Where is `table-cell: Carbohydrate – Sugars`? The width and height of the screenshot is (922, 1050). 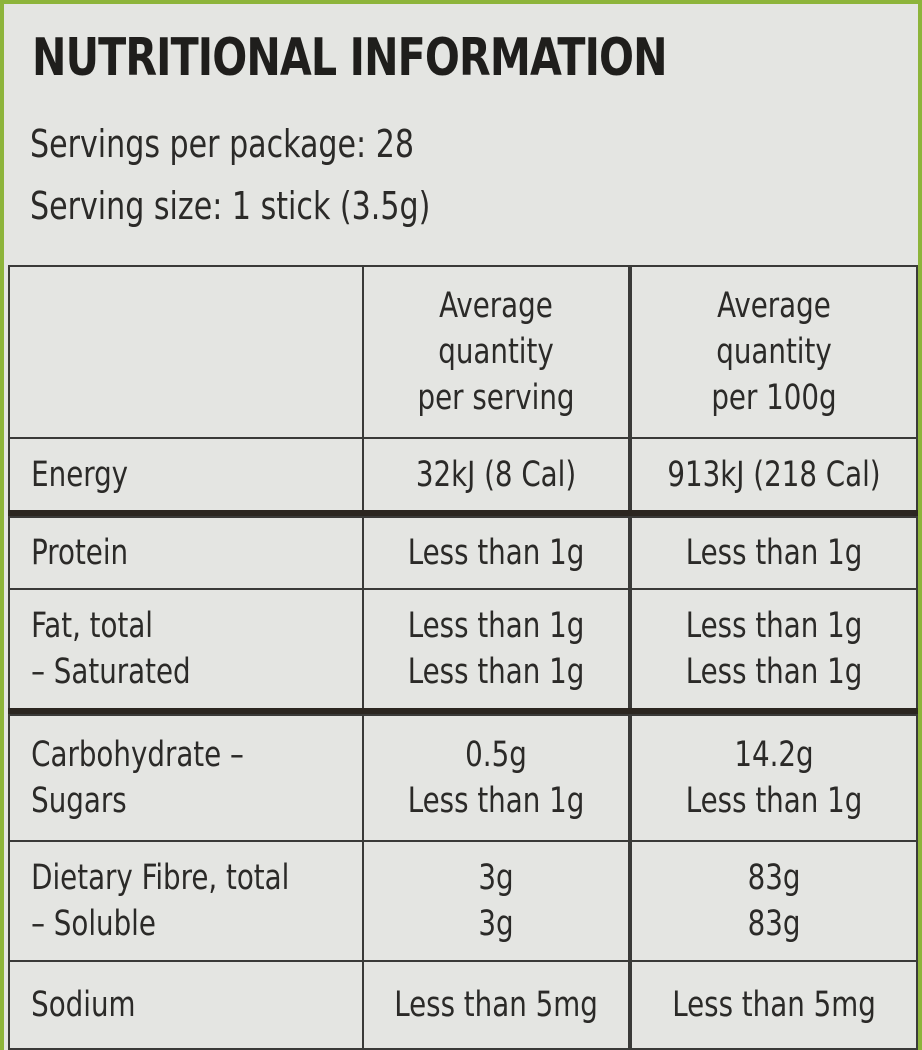
table-cell: Carbohydrate – Sugars is located at coordinates (186, 778).